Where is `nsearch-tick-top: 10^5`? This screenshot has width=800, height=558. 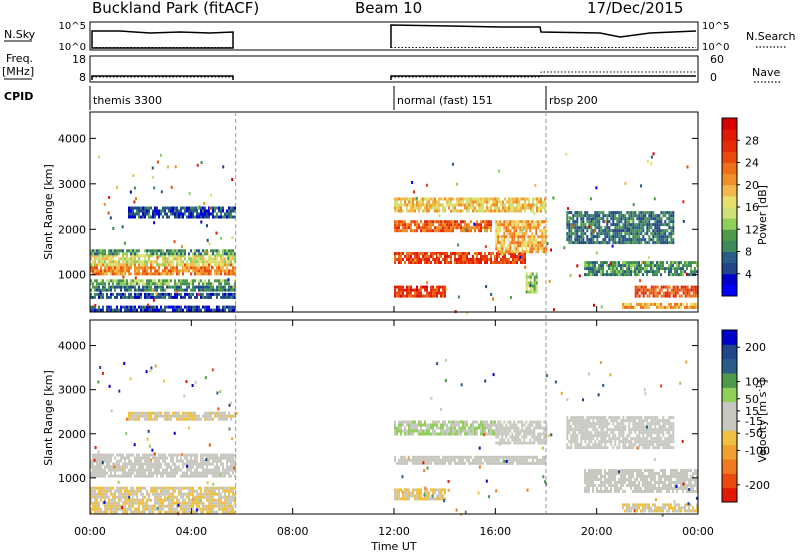
nsearch-tick-top: 10^5 is located at coordinates (715, 26).